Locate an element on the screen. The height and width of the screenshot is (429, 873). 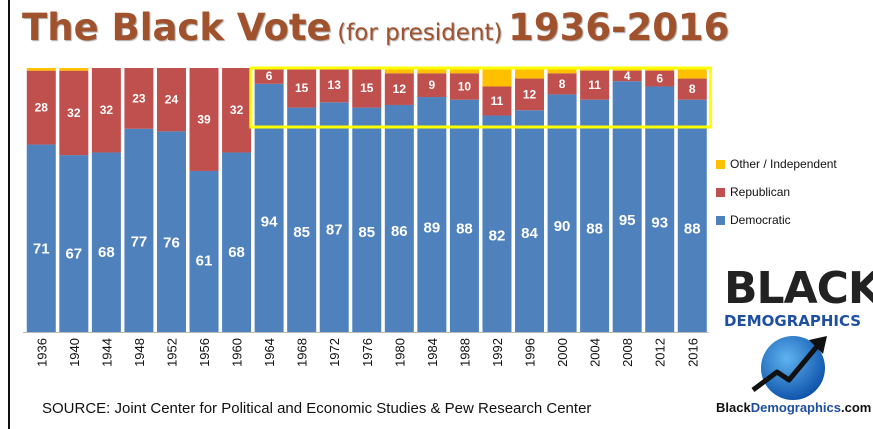
data-label-democratic-2000: 90 is located at coordinates (562, 226).